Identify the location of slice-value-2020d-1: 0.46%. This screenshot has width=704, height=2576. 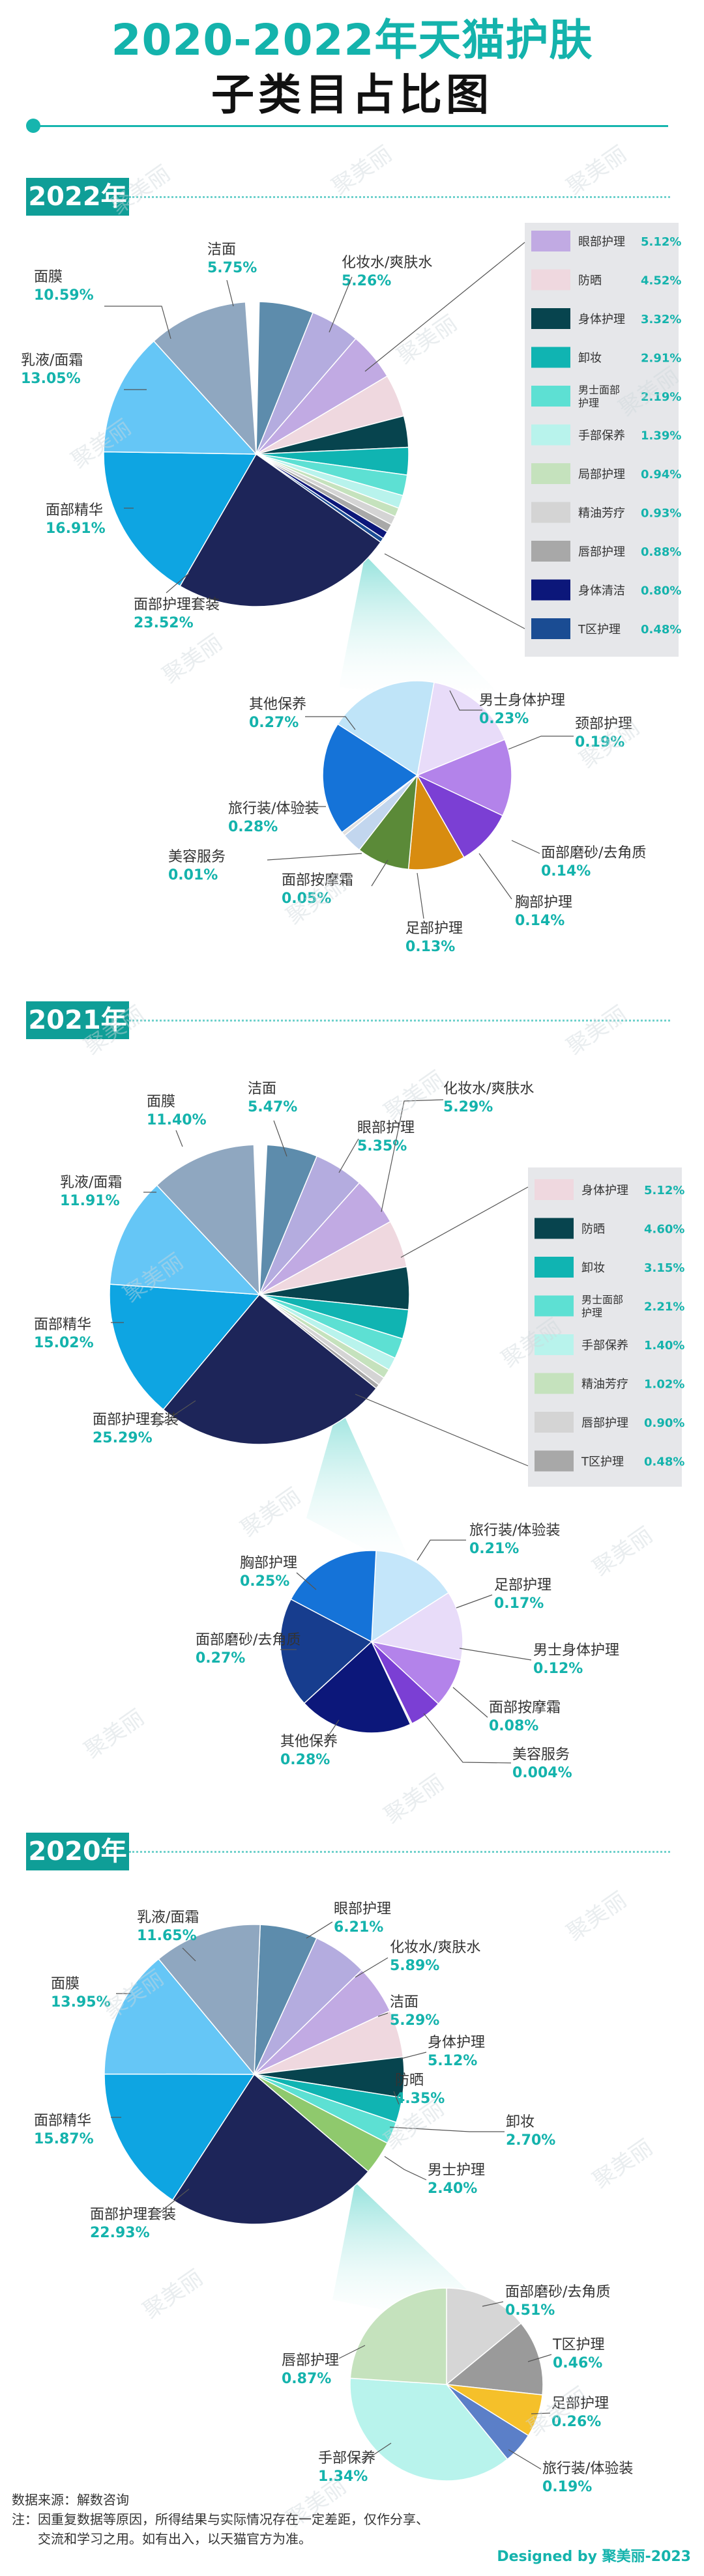
(577, 2363).